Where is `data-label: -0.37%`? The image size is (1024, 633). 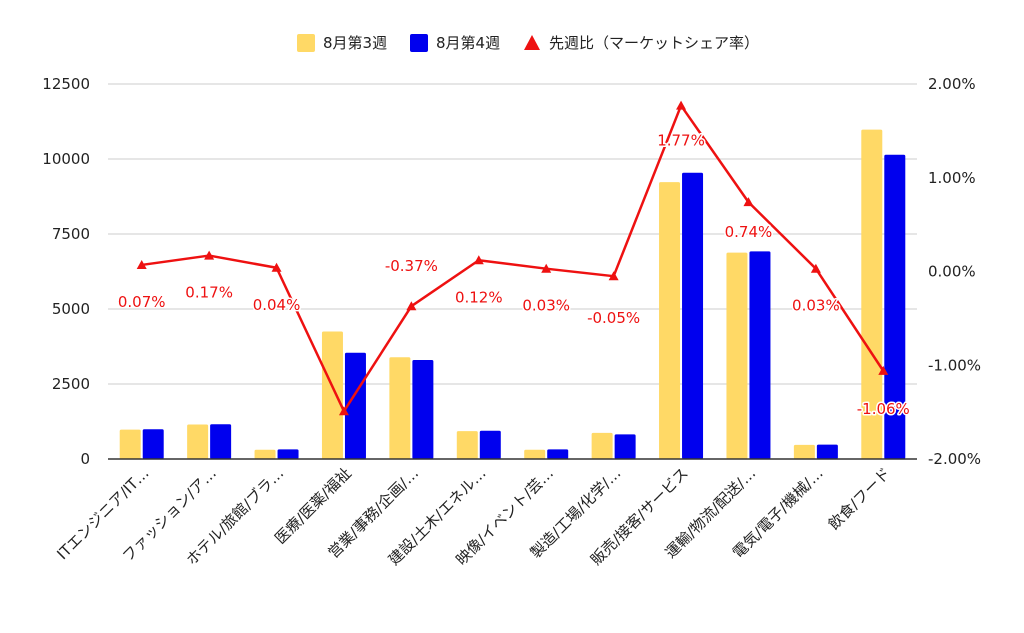 data-label: -0.37% is located at coordinates (411, 266).